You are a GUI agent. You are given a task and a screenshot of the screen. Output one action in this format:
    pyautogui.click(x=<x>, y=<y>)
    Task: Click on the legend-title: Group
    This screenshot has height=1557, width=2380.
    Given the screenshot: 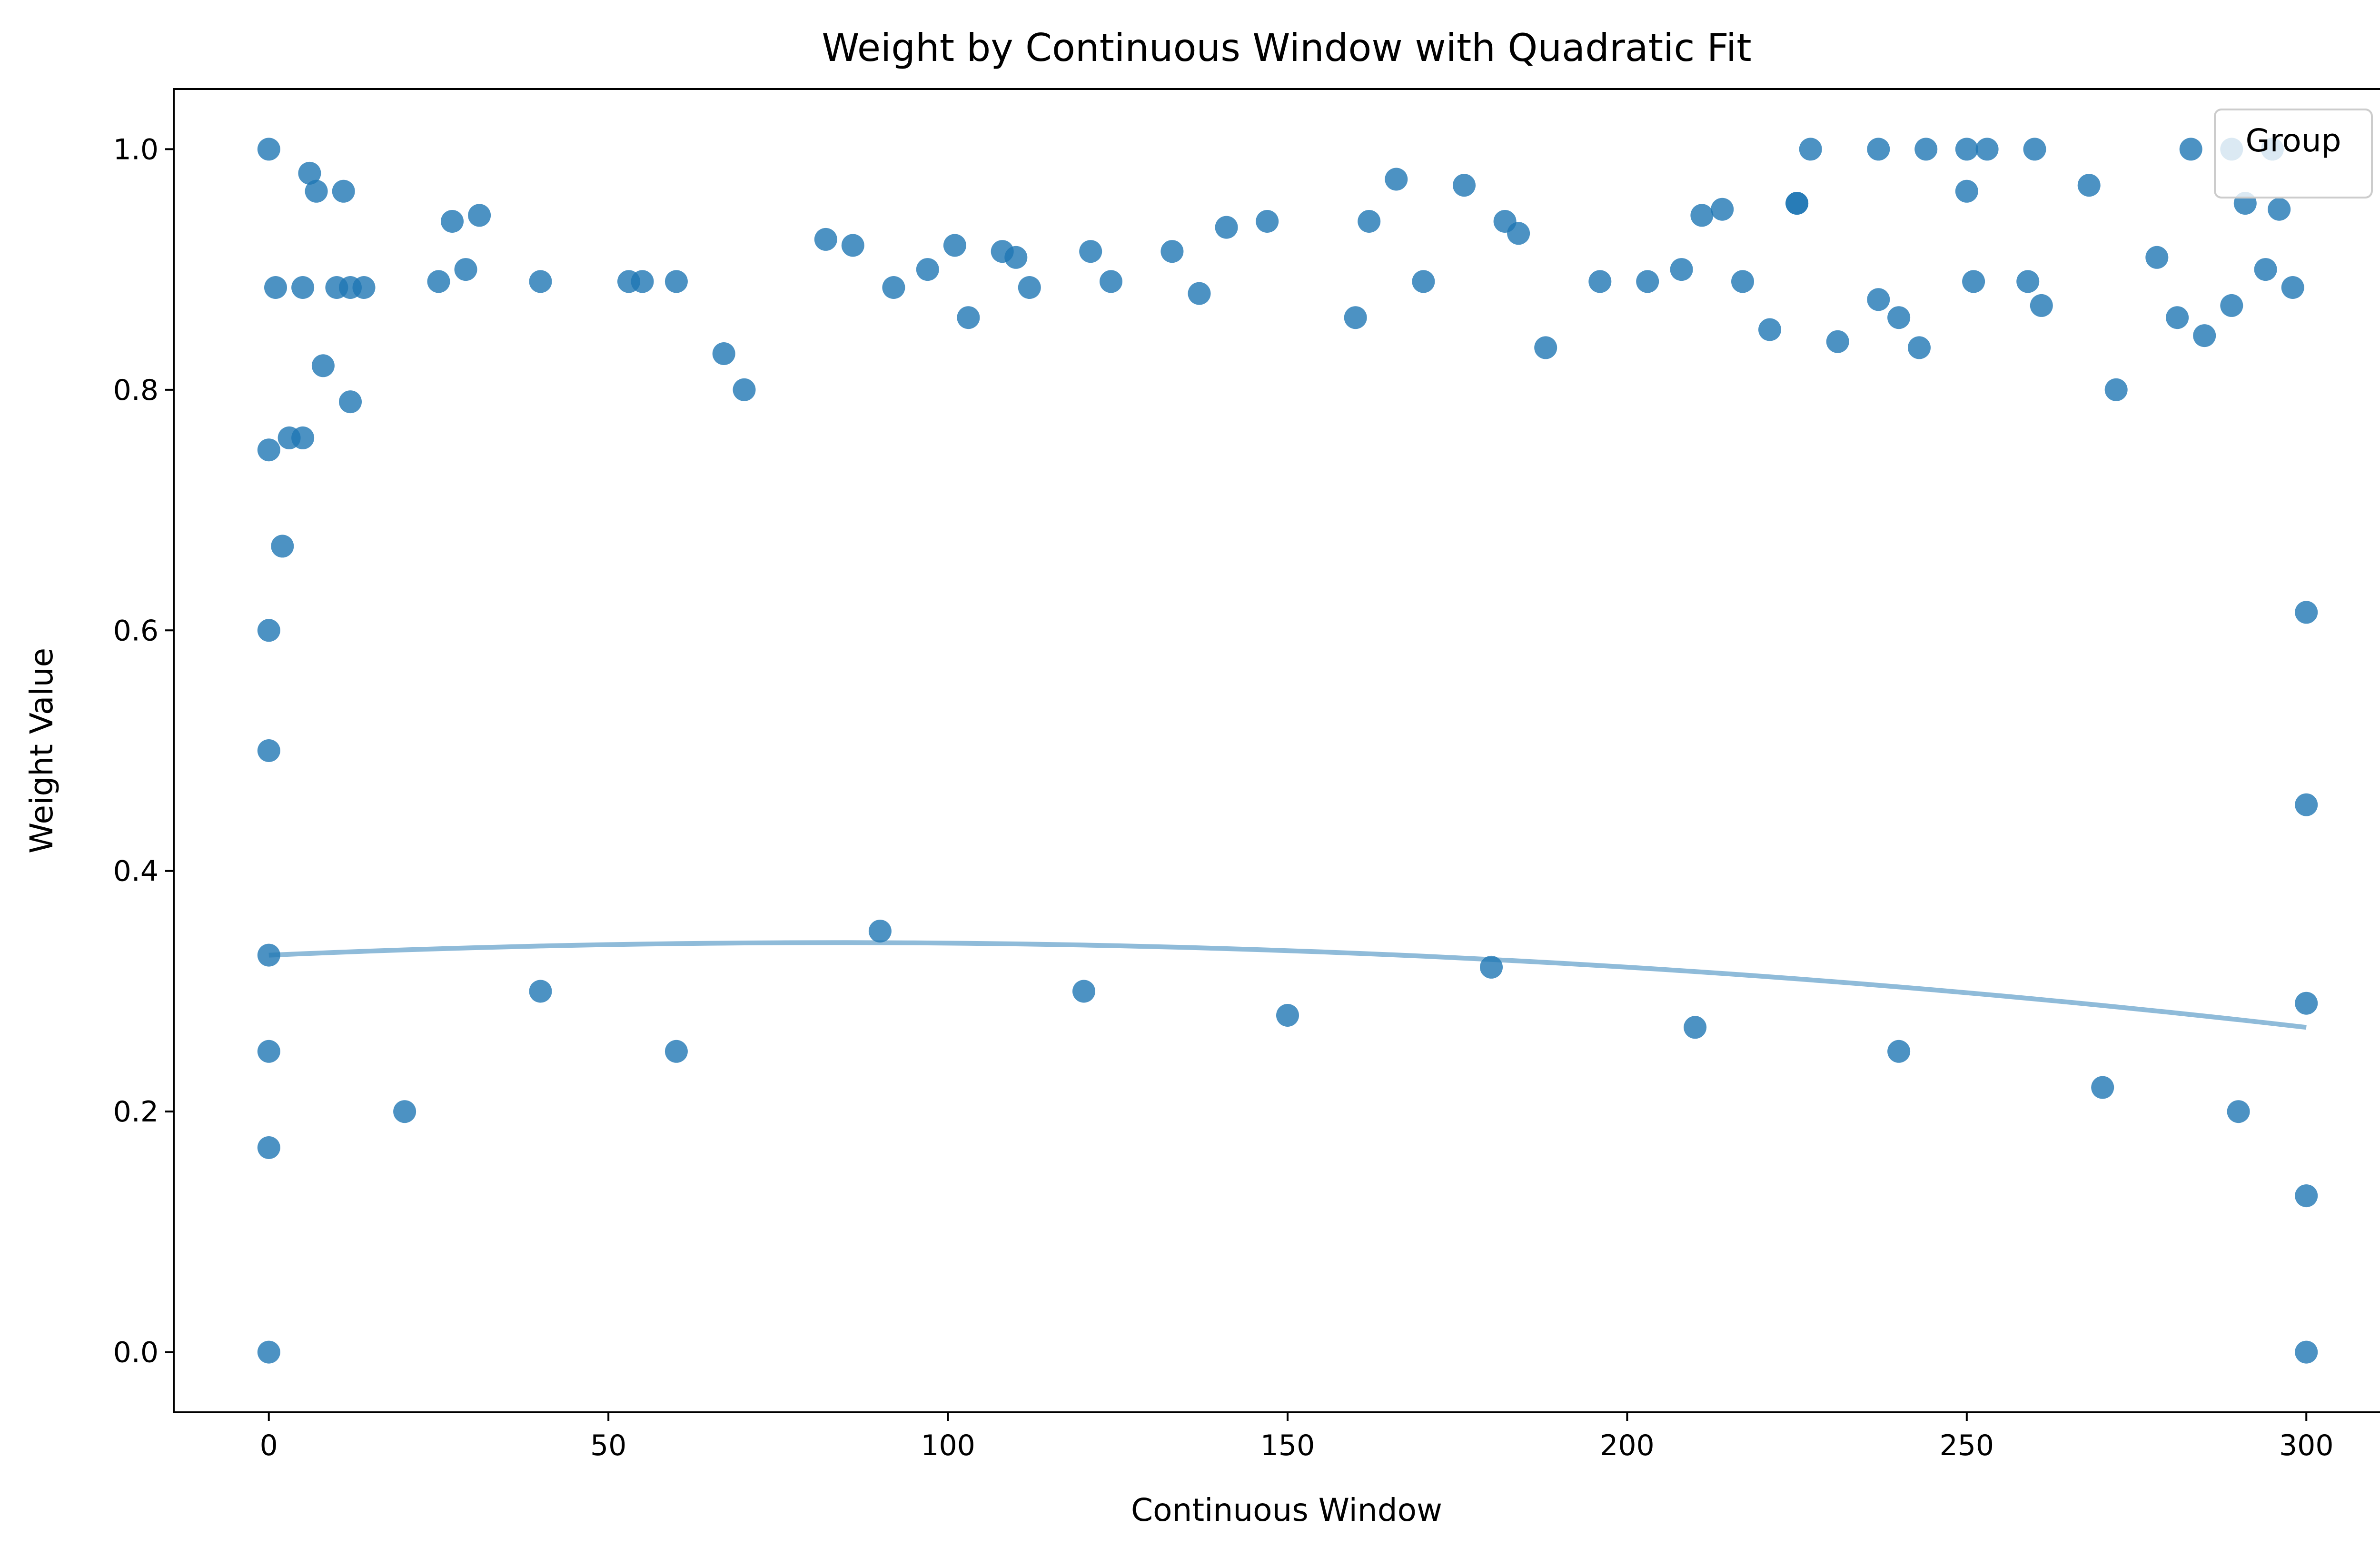 What is the action you would take?
    pyautogui.click(x=2293, y=140)
    